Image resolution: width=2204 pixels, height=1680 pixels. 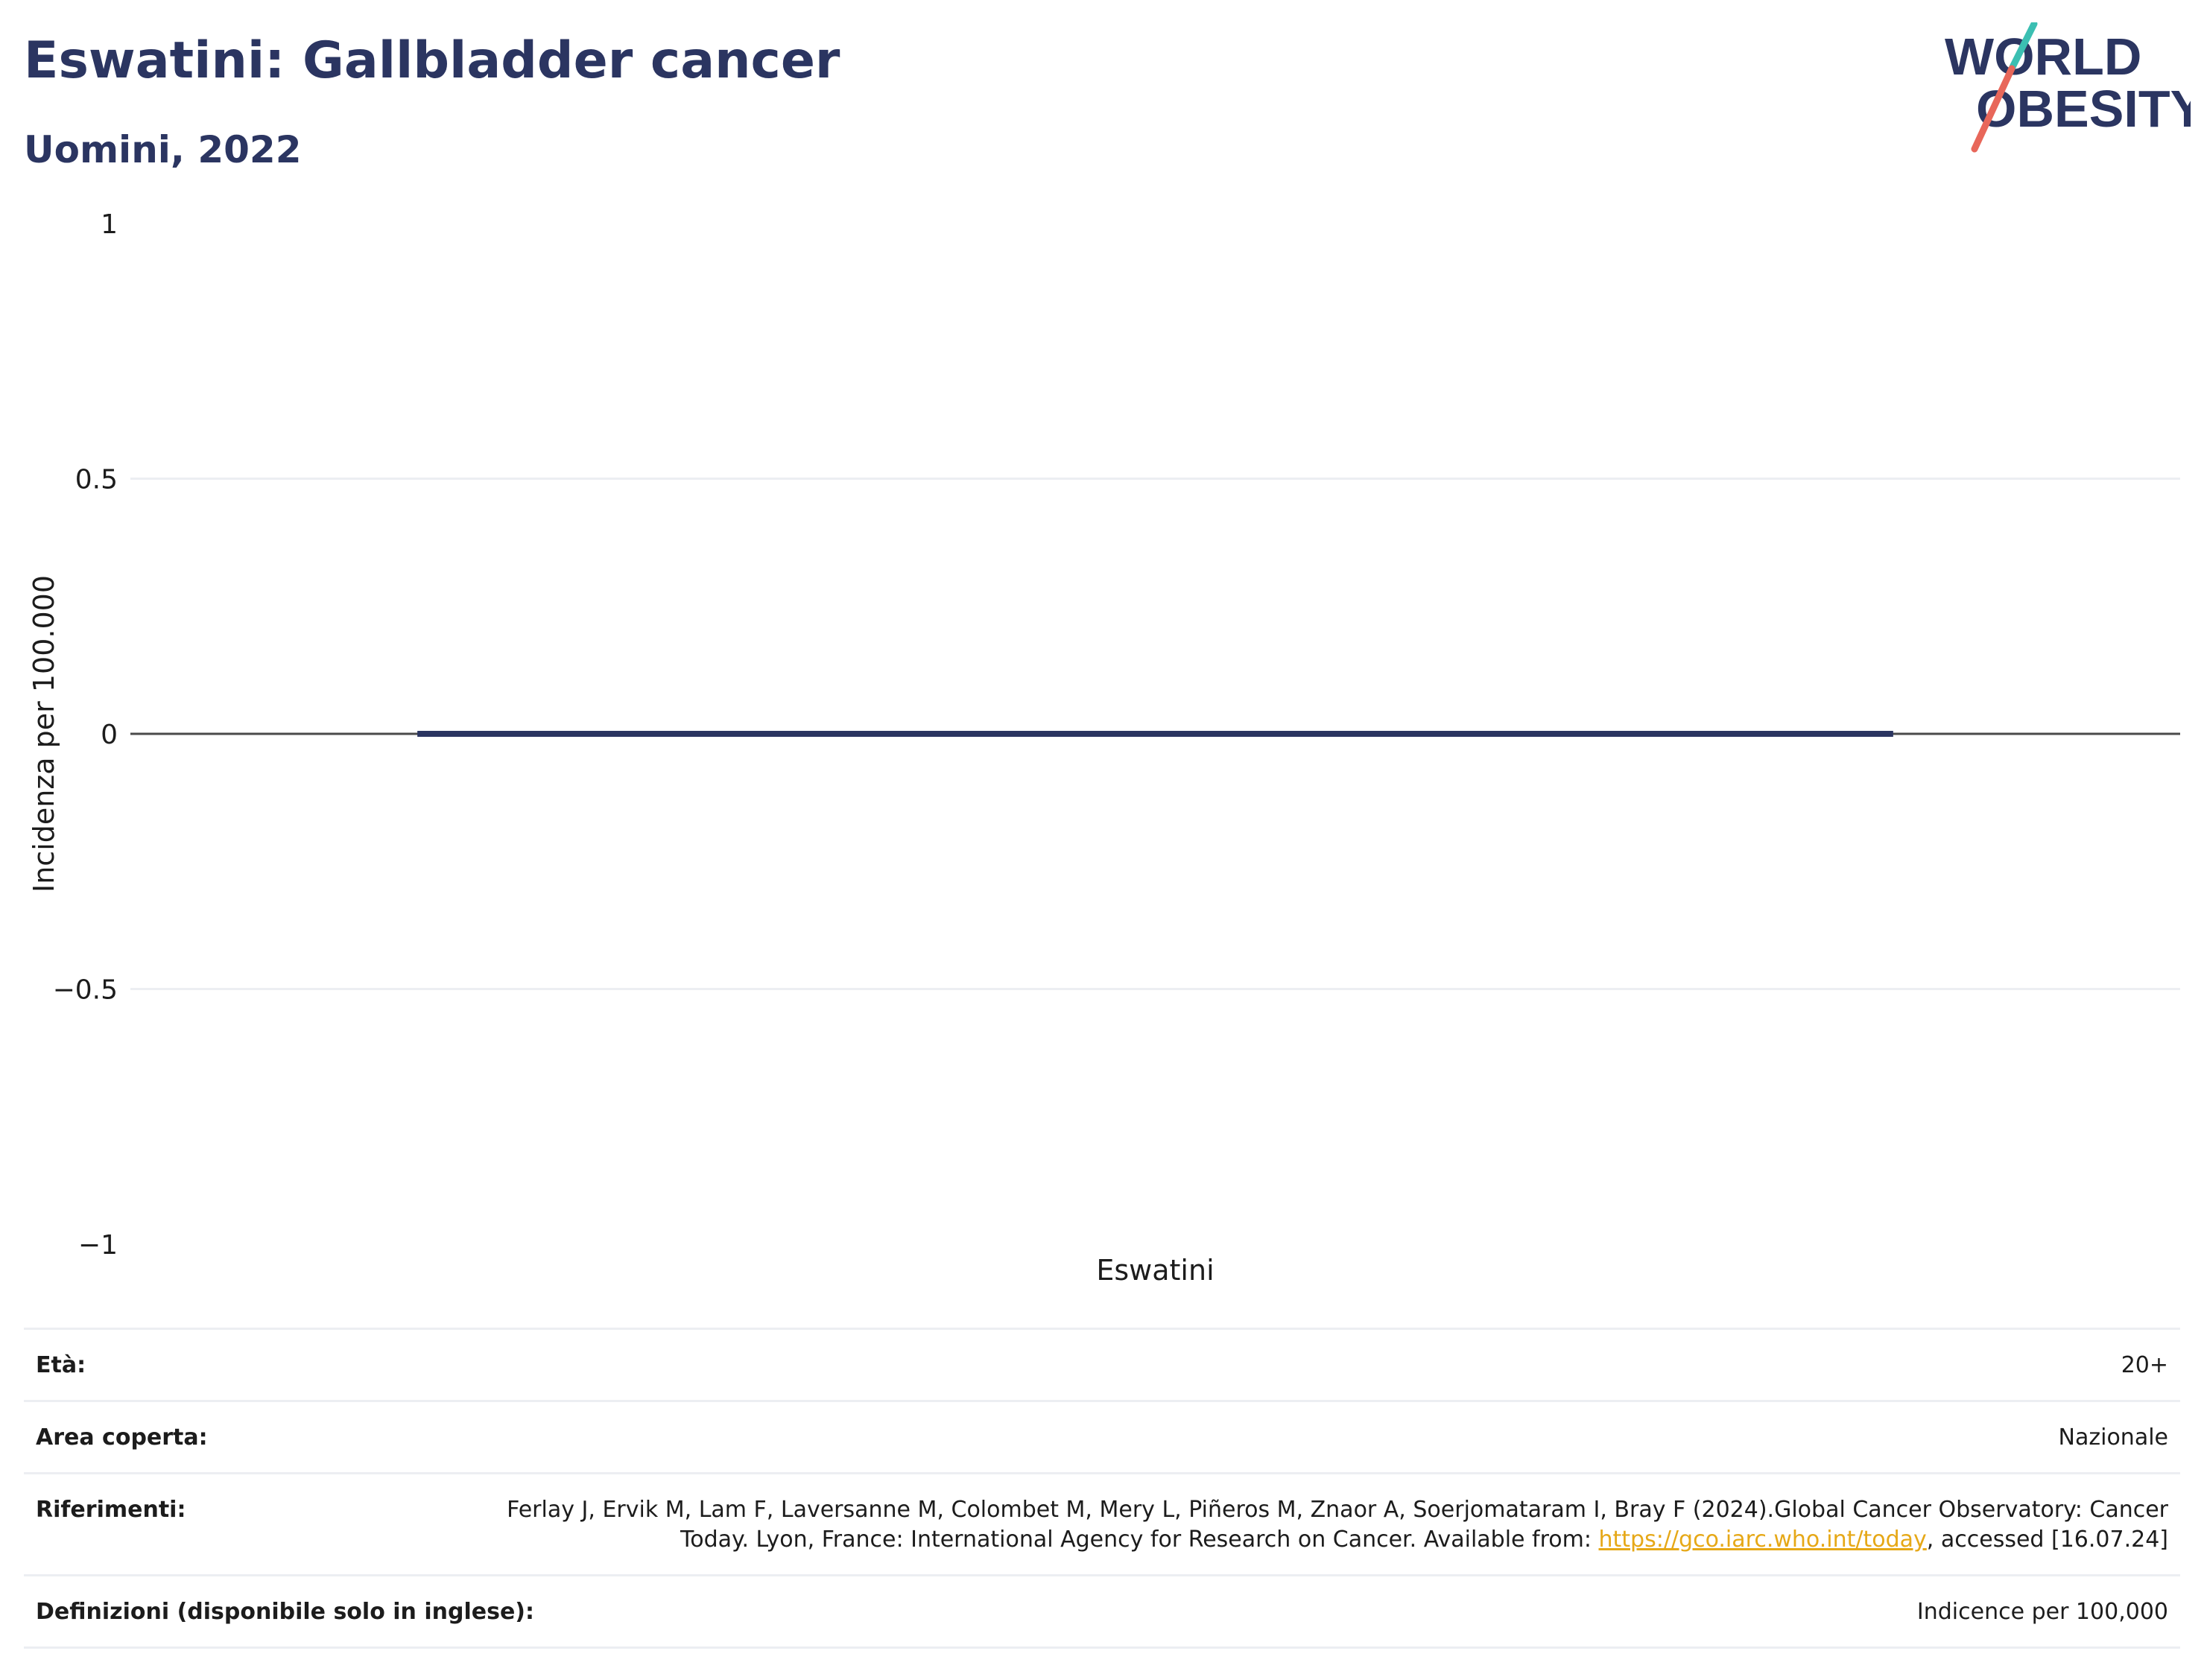 What do you see at coordinates (61, 1365) in the screenshot?
I see `meta-label-age: Età:` at bounding box center [61, 1365].